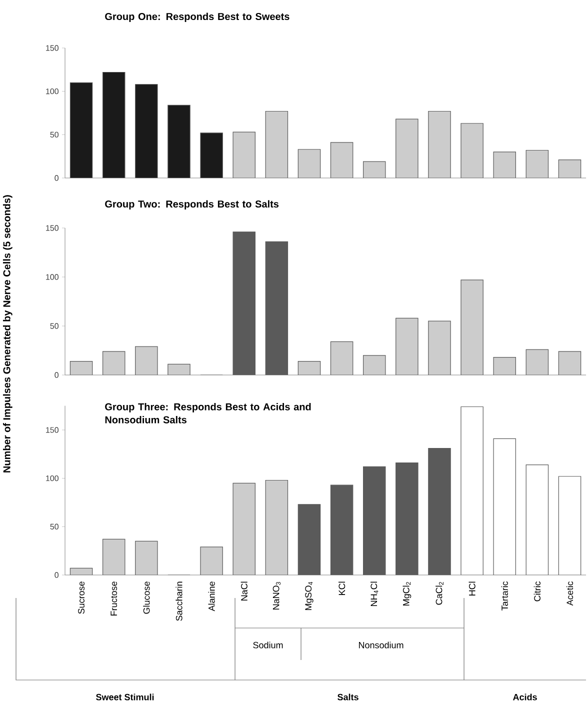 Image resolution: width=587 pixels, height=709 pixels. Describe the element at coordinates (208, 413) in the screenshot. I see `chart-title: Group Three: Responds Best to Acids and Nonsodium Salts` at that location.